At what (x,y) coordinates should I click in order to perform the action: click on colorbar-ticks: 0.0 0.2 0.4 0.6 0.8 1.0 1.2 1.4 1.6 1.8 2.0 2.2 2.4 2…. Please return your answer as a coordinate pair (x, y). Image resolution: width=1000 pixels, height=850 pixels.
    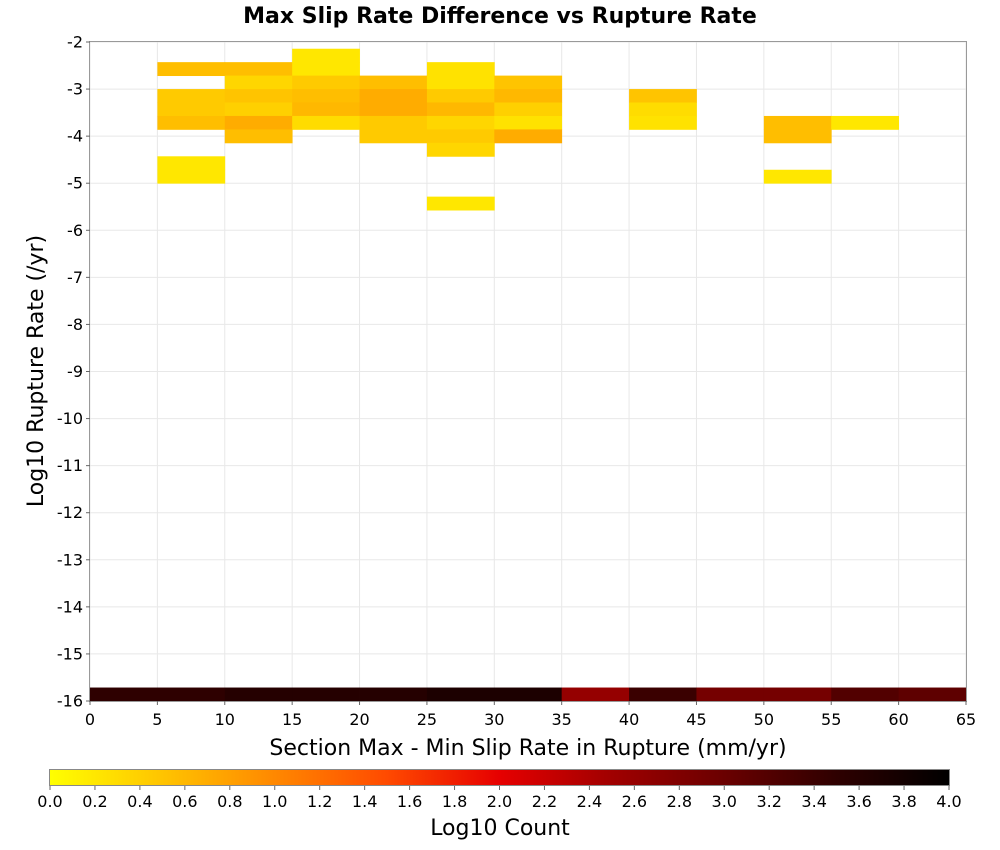
    Looking at the image, I should click on (499, 798).